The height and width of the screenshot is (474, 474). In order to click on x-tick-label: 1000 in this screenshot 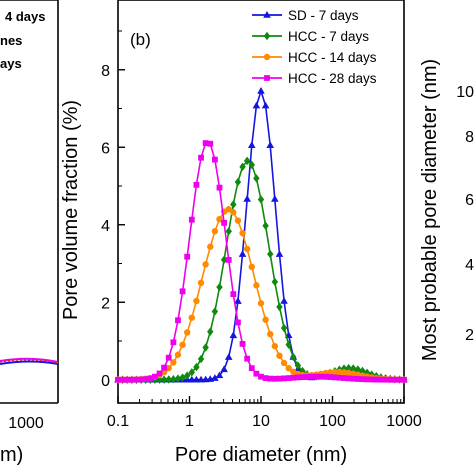, I will do `click(404, 421)`.